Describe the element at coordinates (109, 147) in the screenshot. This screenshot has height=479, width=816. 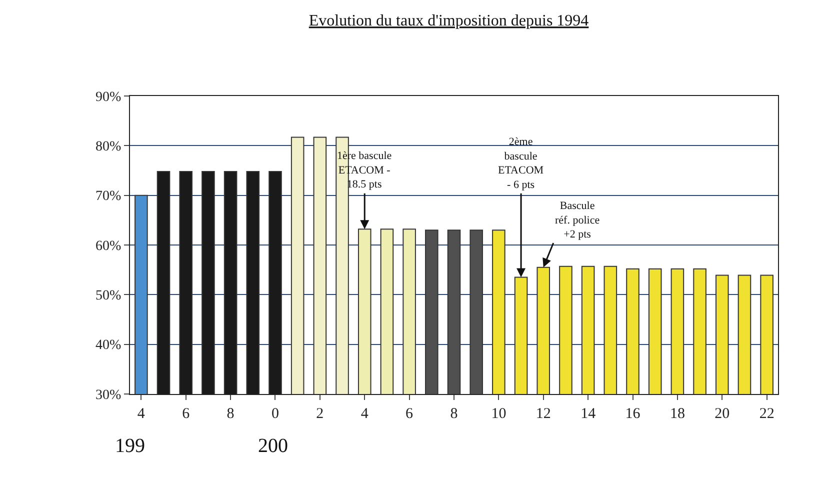
I see `y-tick-label: 80%` at that location.